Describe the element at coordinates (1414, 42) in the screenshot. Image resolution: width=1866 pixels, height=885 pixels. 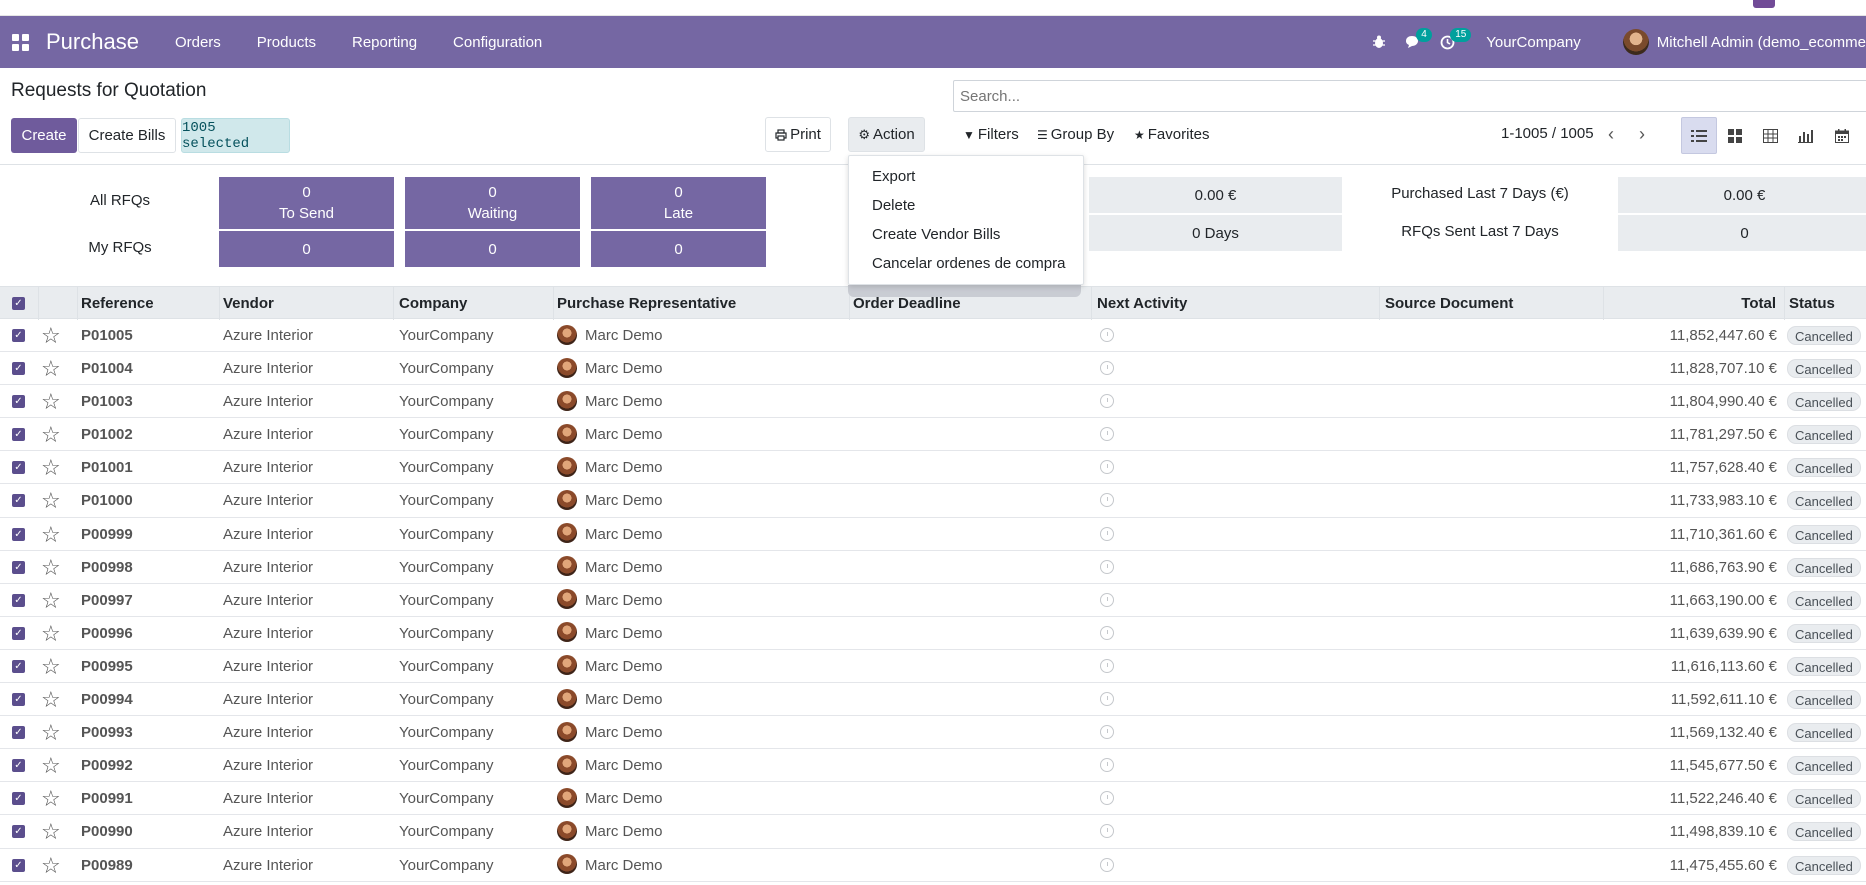
I see `chat-icon: 4` at that location.